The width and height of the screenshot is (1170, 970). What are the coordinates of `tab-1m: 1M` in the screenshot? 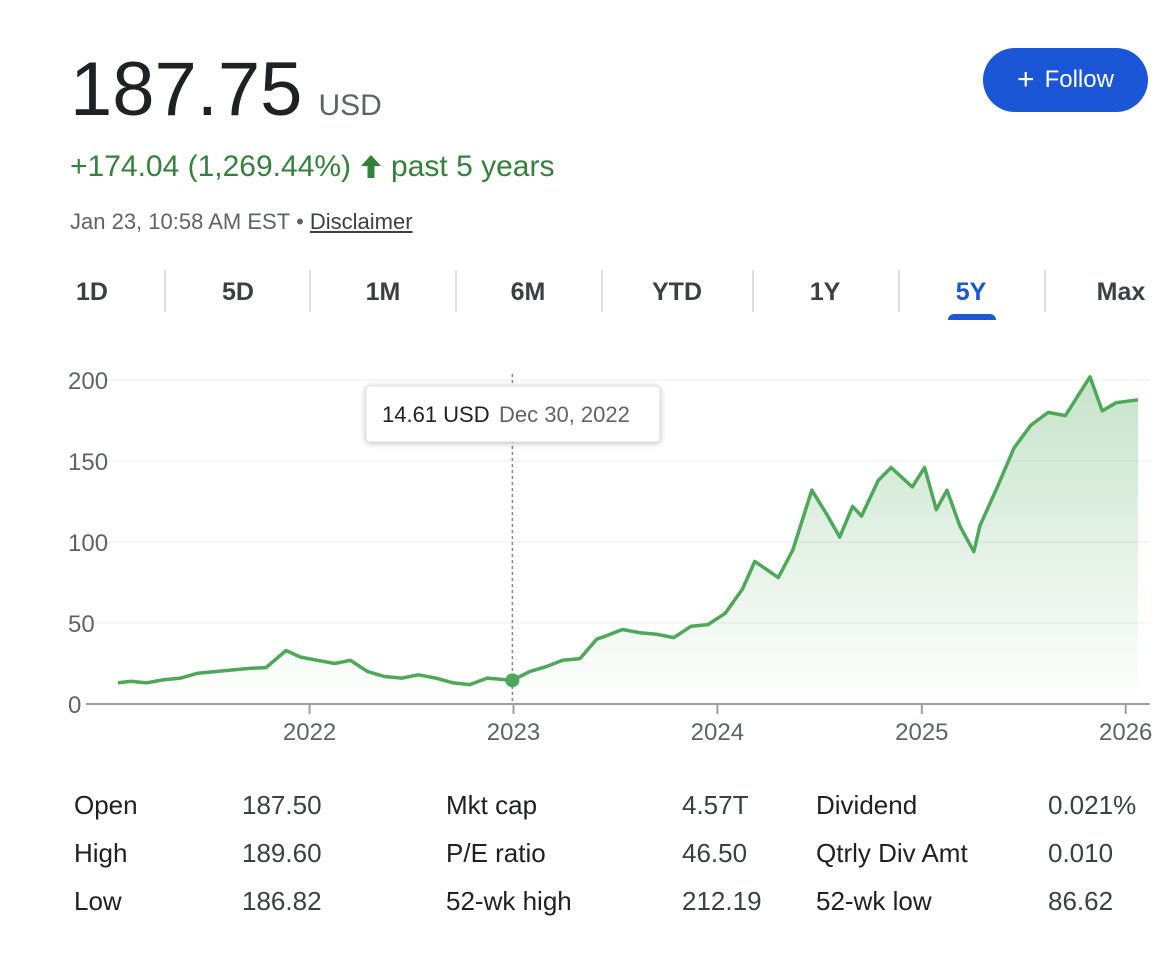 It's located at (383, 291).